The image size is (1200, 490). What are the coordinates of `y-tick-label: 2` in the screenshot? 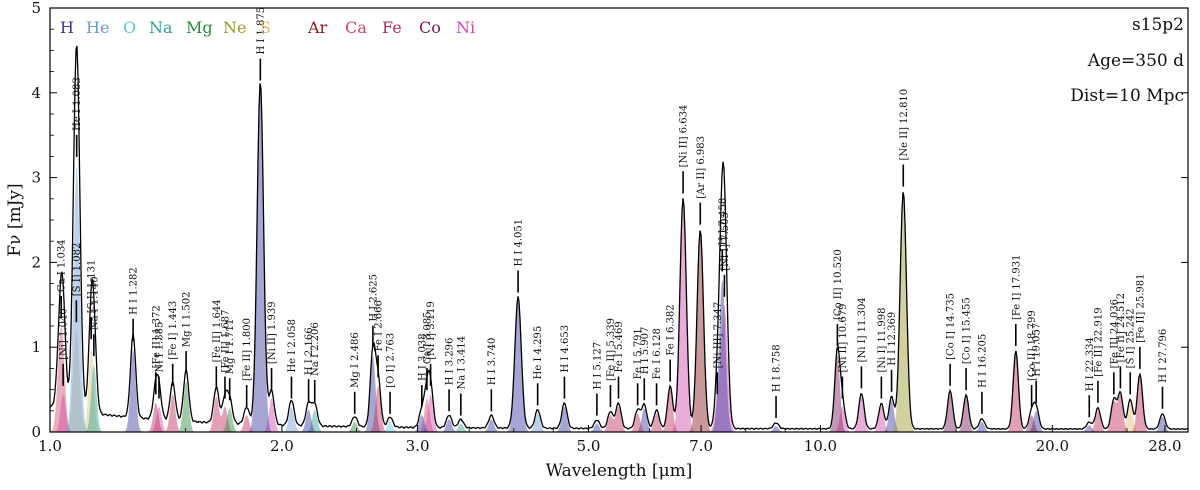 It's located at (36, 262).